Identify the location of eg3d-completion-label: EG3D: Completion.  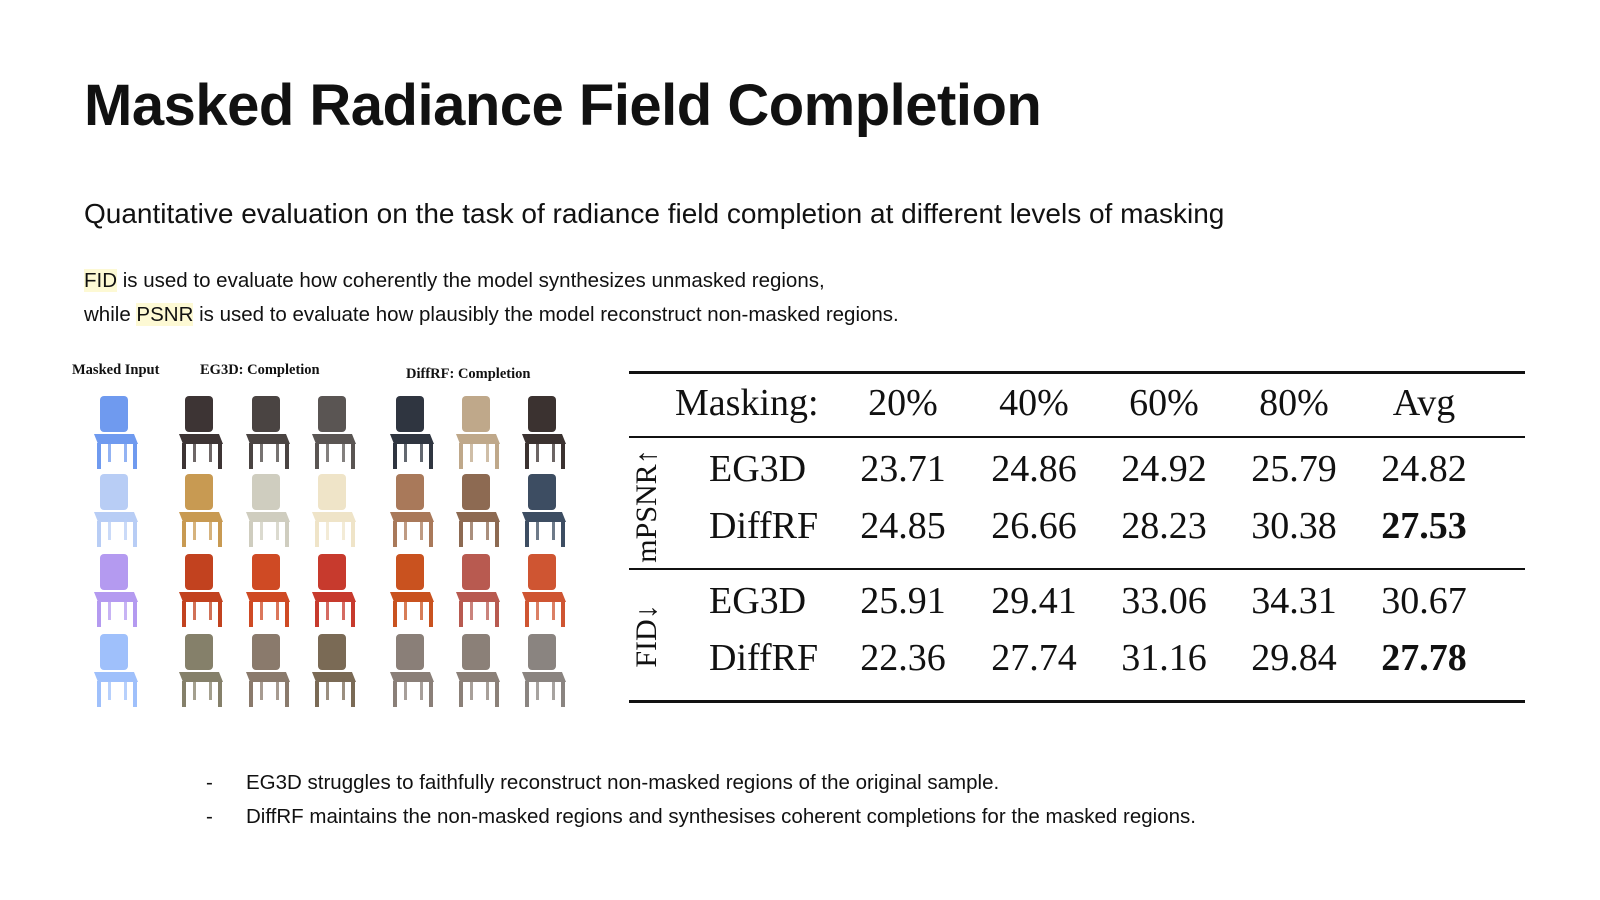
(260, 370).